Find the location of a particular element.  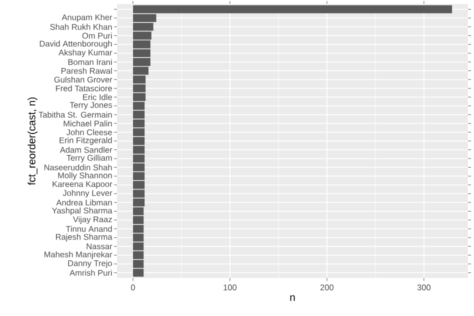

y-tick-label: Terry Gilliam is located at coordinates (89, 158).